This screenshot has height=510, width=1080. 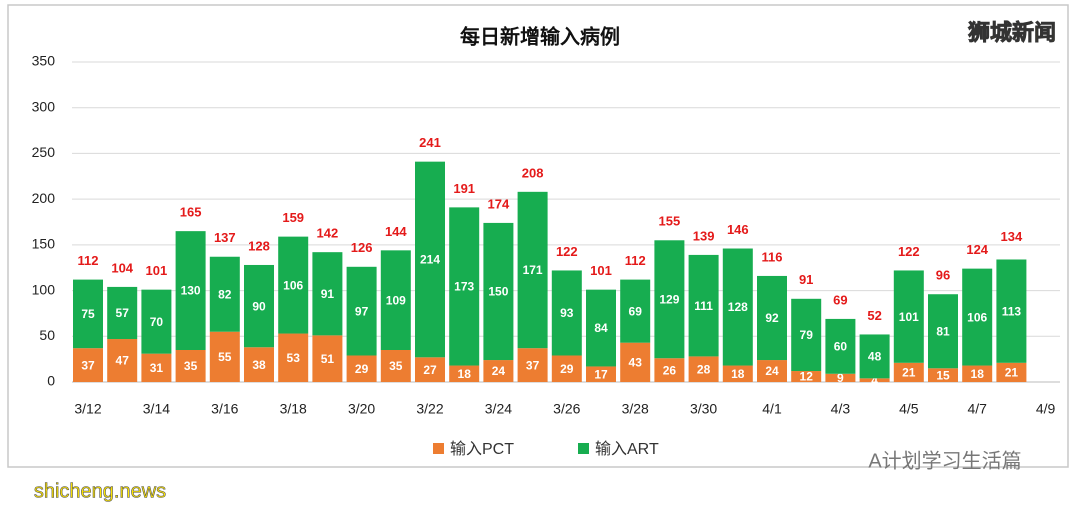 What do you see at coordinates (1012, 236) in the screenshot?
I see `total-label: 134` at bounding box center [1012, 236].